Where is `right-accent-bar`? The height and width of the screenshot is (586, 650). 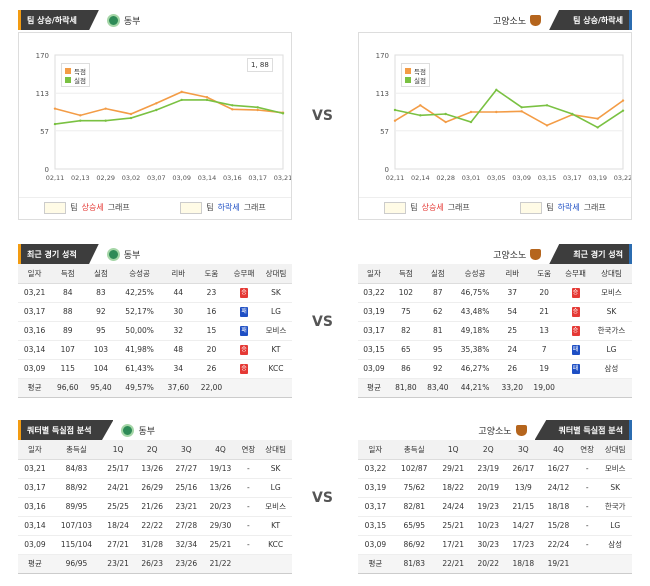
right-accent-bar is located at coordinates (630, 430).